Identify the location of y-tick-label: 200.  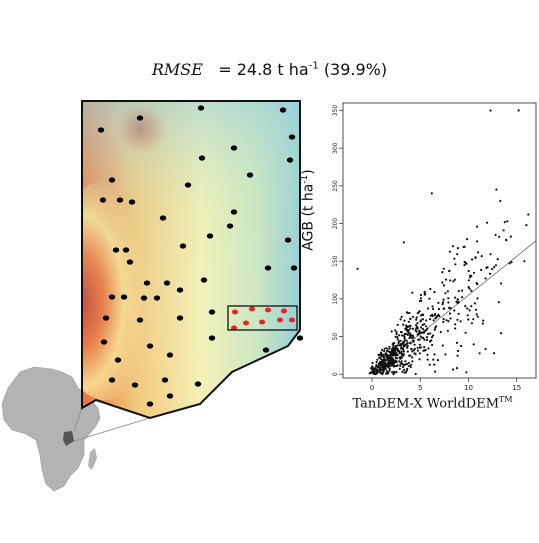
(335, 224).